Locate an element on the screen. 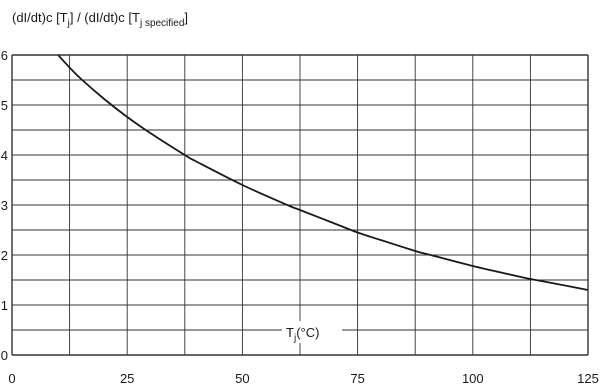  y-tick-label: 1 is located at coordinates (4, 305).